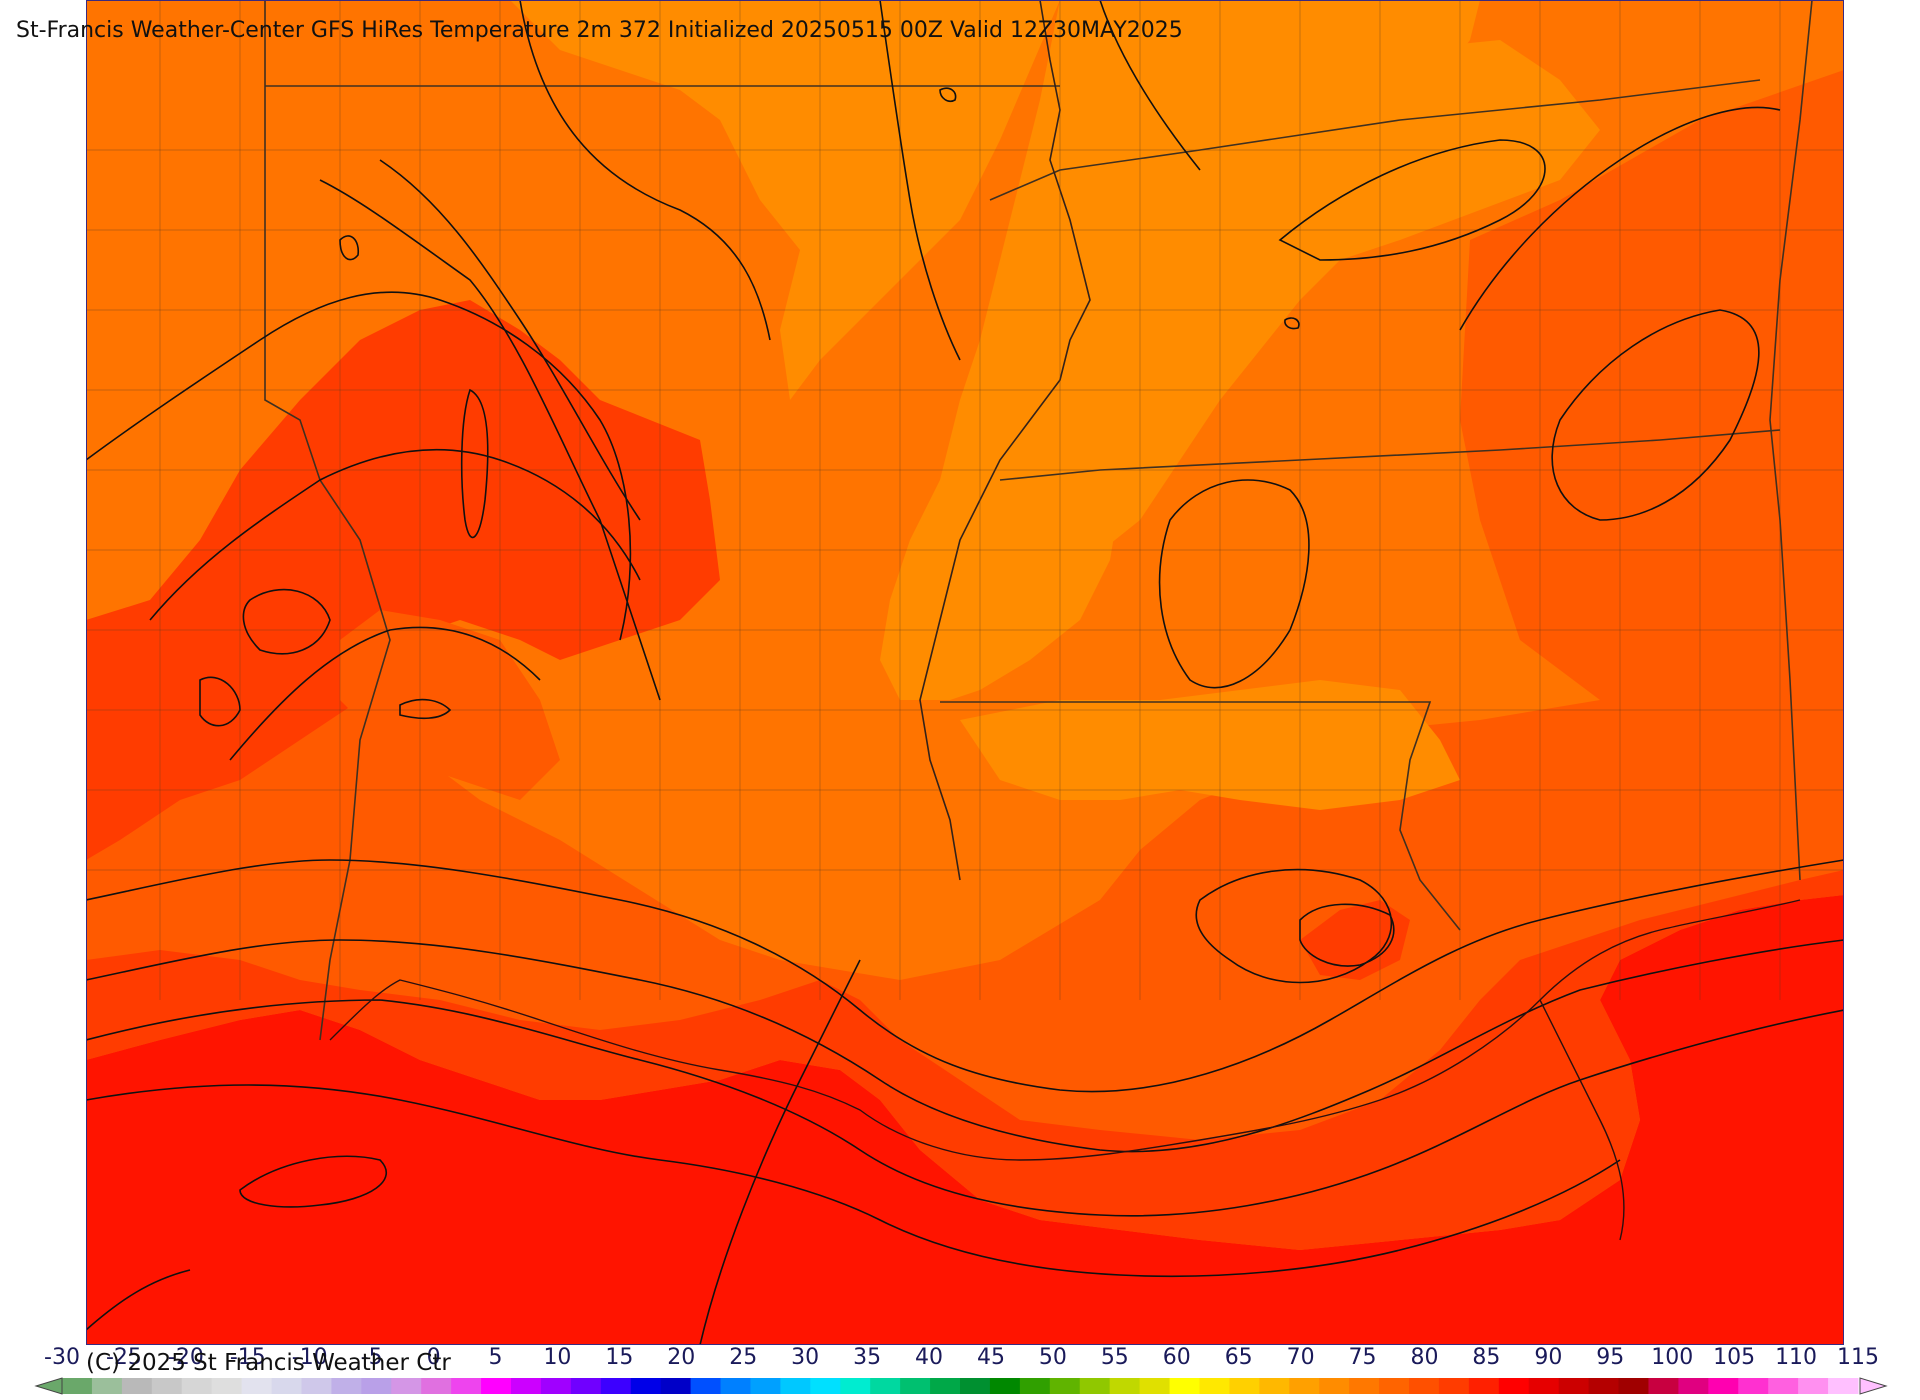  What do you see at coordinates (619, 1357) in the screenshot?
I see `colorbar-tick-label: 15` at bounding box center [619, 1357].